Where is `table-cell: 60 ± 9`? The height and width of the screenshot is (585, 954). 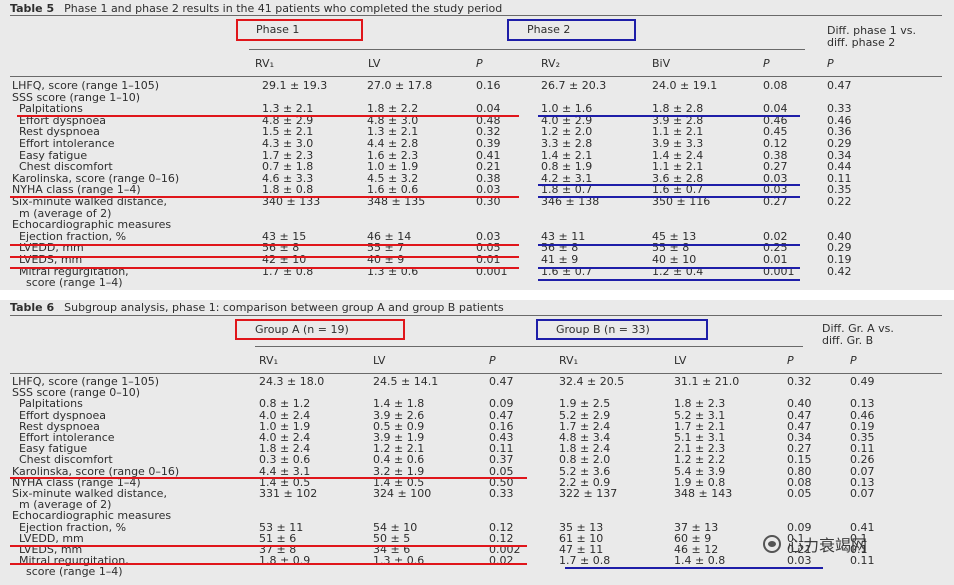
table-cell: 60 ± 9 is located at coordinates (693, 538).